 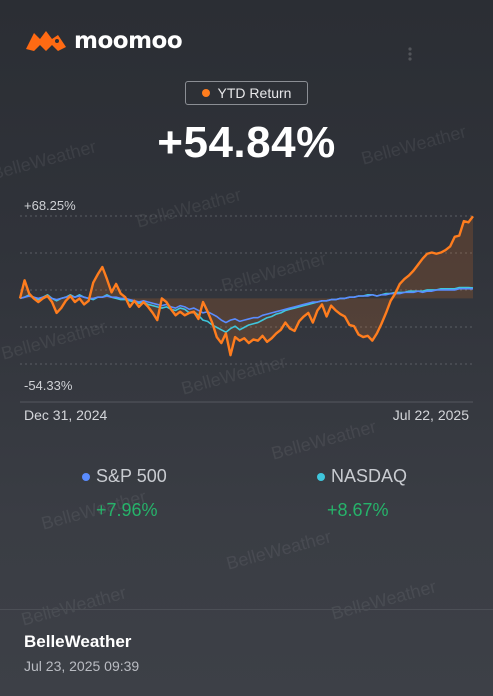 I want to click on footer-username: BelleWeather, so click(x=78, y=641).